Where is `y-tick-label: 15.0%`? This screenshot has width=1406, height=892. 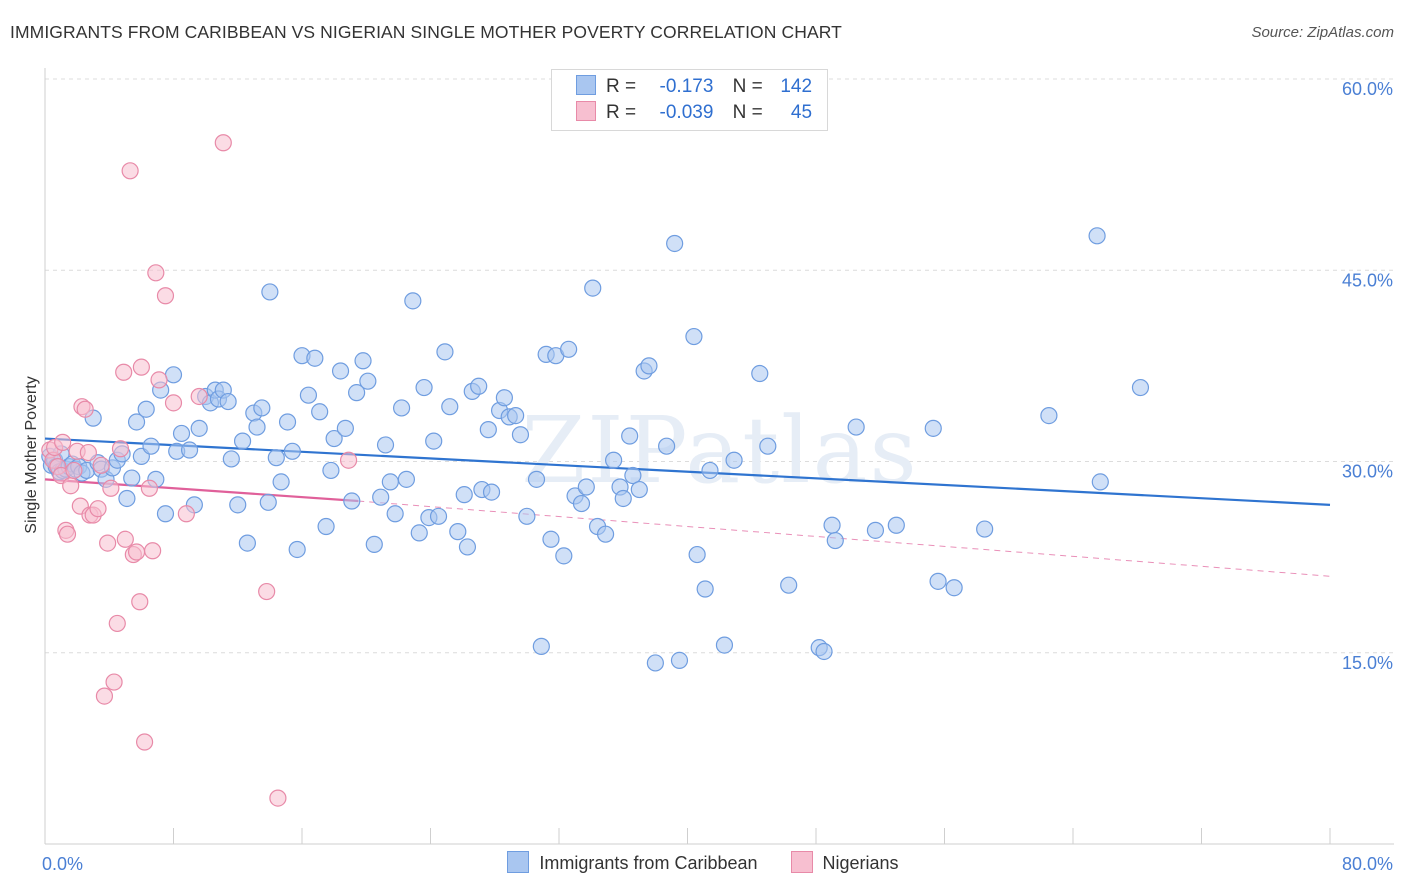
y-tick-label: 15.0% is located at coordinates (1367, 663).